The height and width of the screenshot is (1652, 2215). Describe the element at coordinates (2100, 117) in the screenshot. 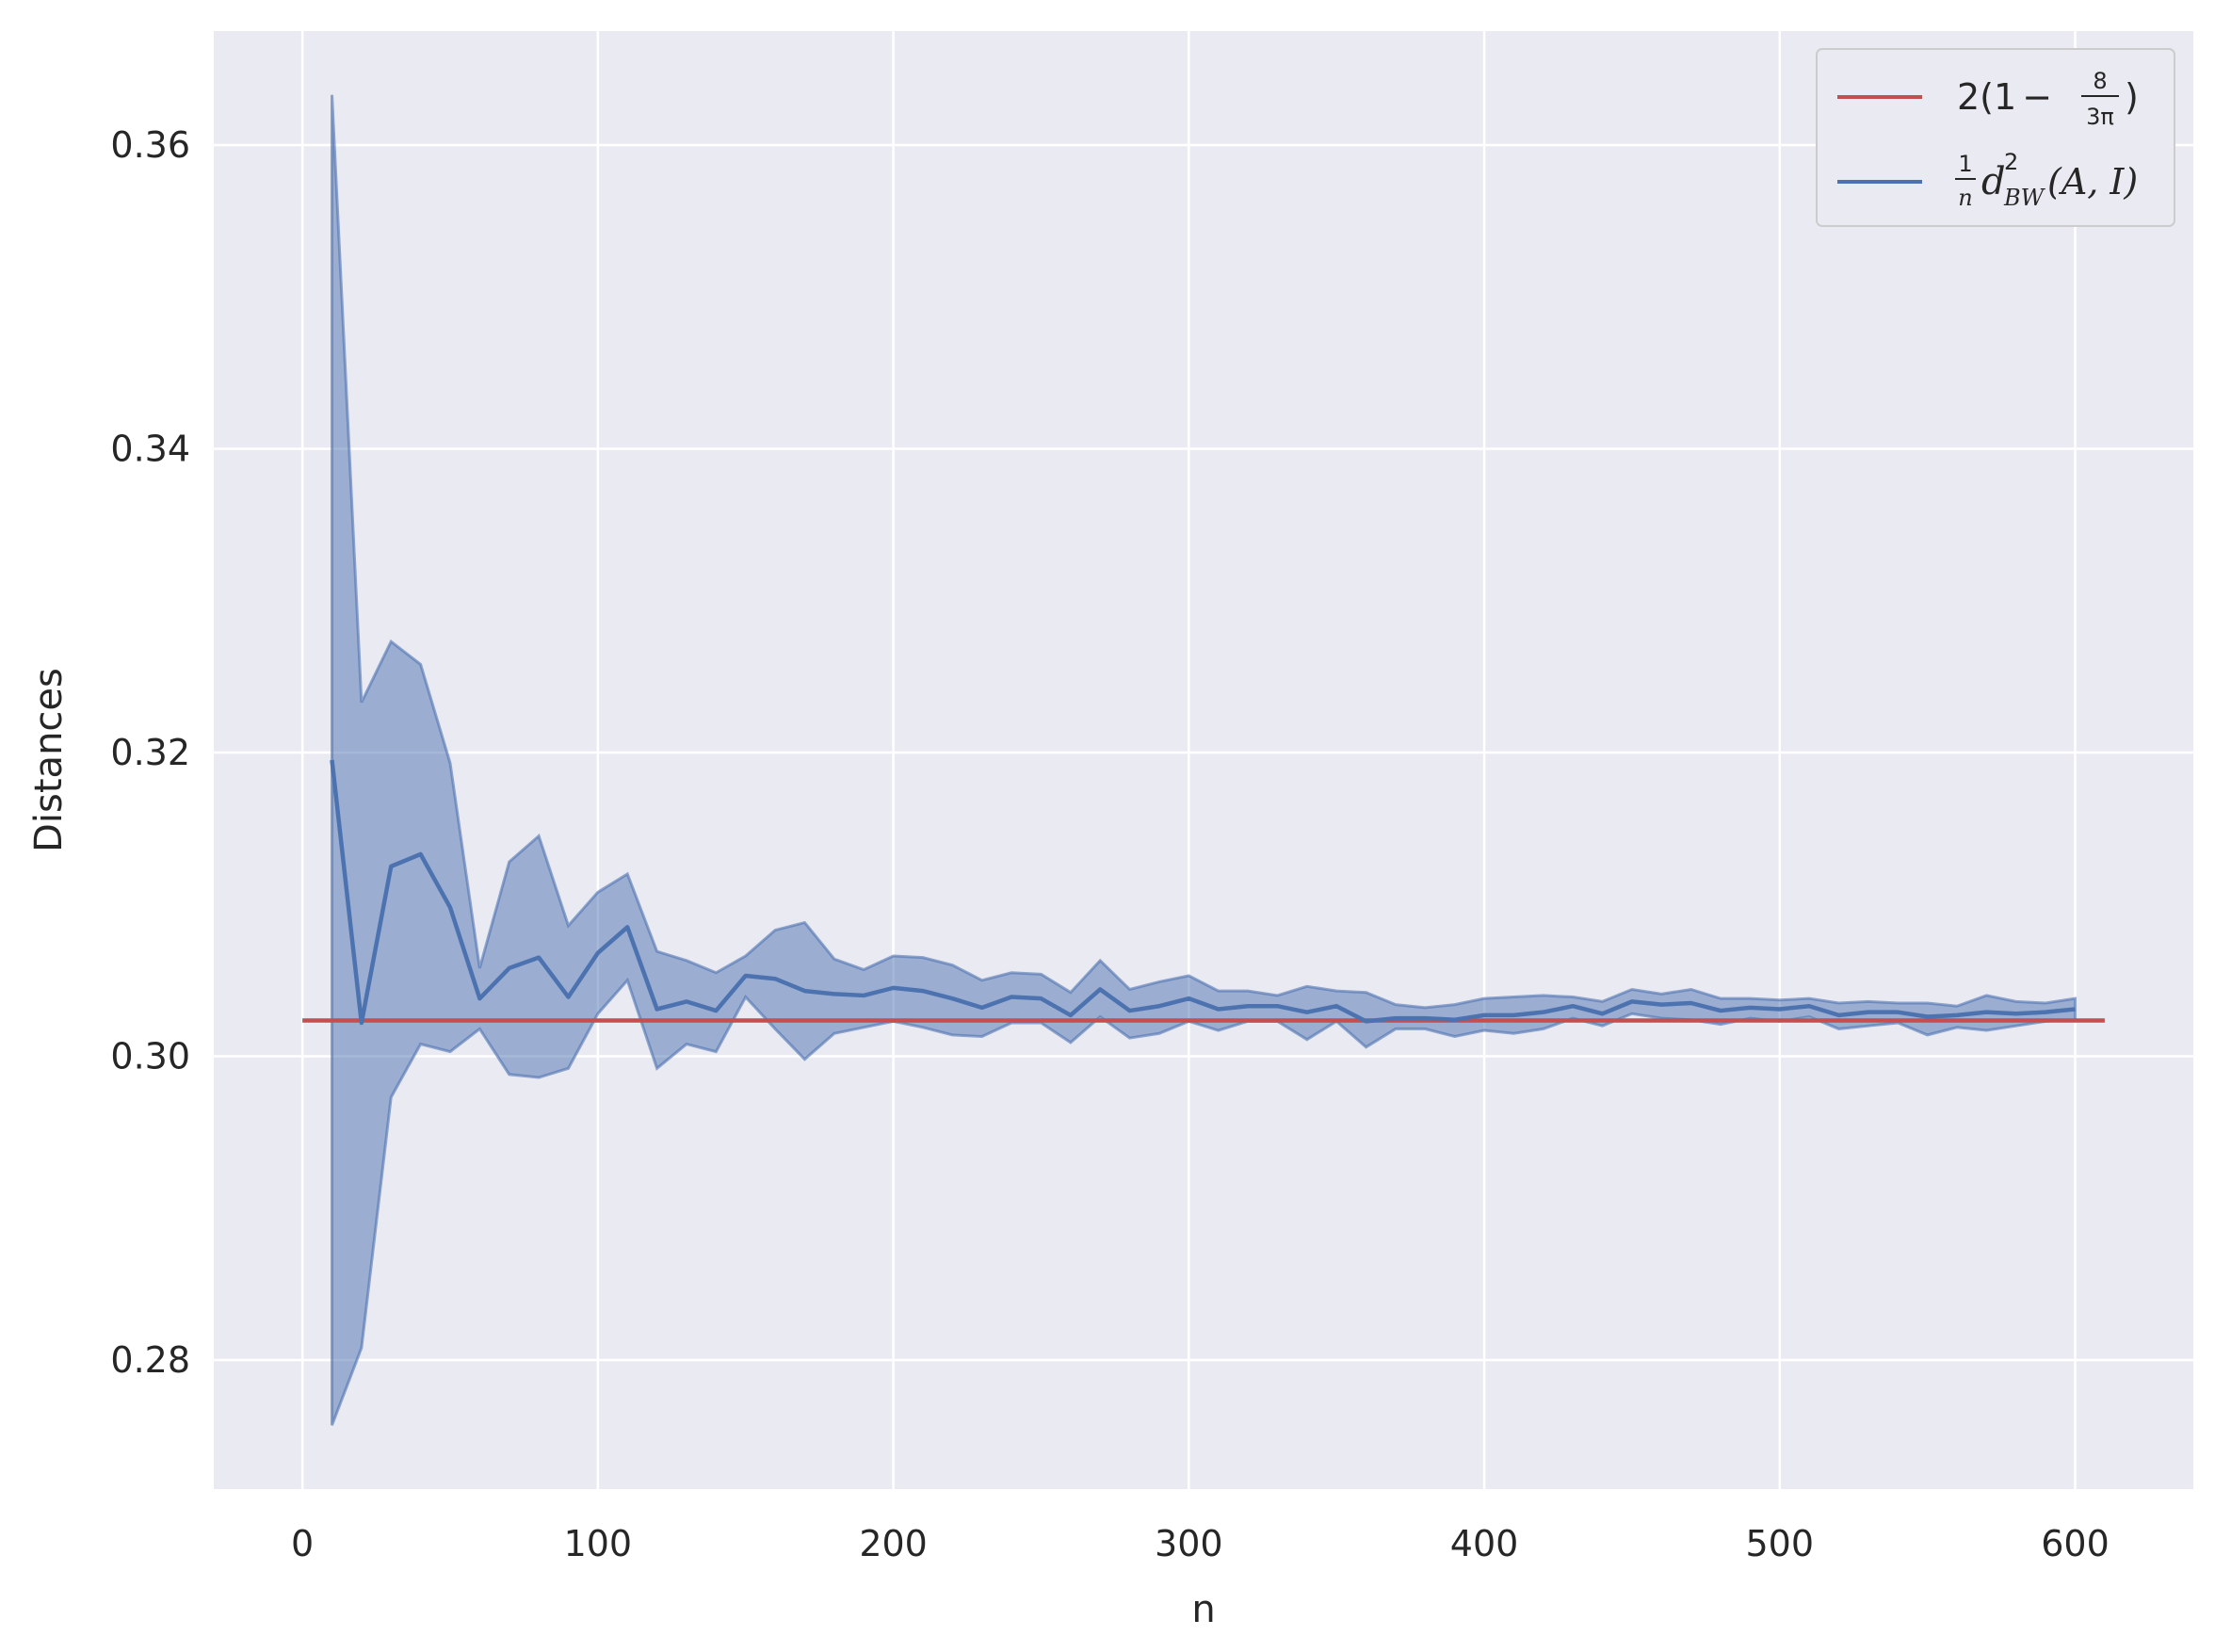

I see `legend-1-frac-den: 3π` at that location.